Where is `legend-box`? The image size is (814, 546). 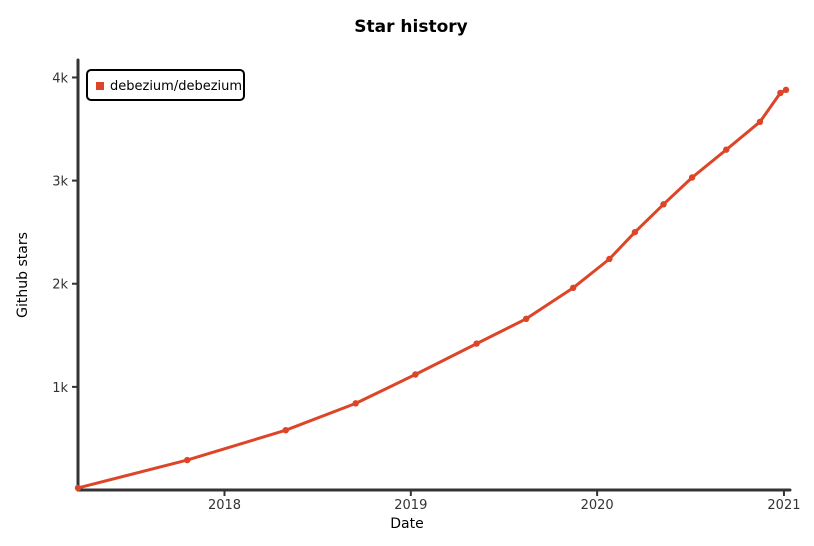 legend-box is located at coordinates (165, 85).